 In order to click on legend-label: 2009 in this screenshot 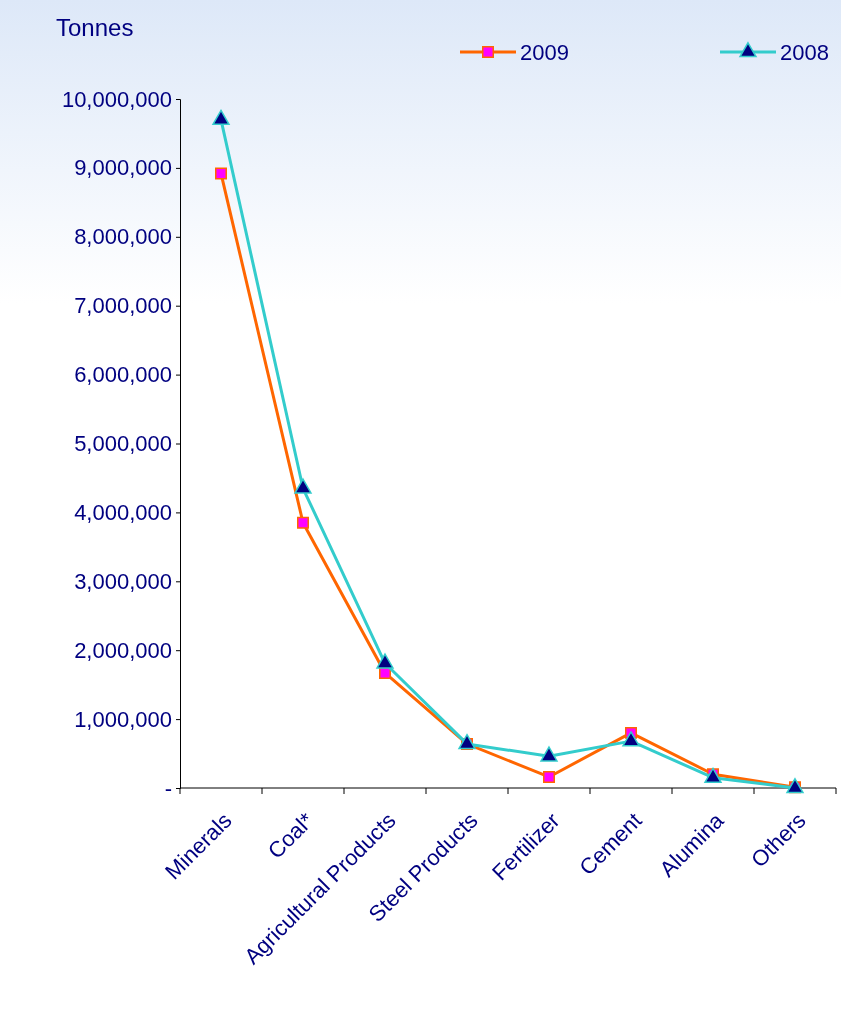, I will do `click(544, 52)`.